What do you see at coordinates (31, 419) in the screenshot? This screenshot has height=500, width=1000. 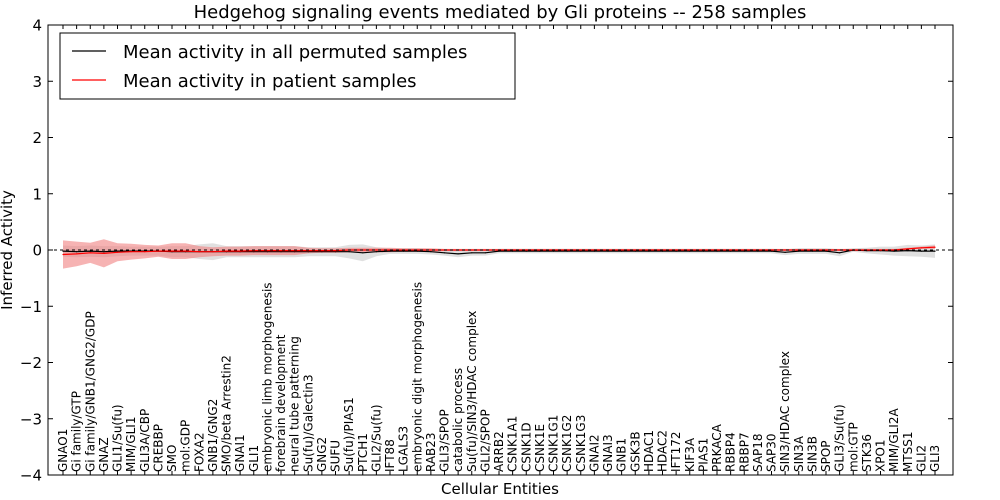 I see `y-tick-label: −3` at bounding box center [31, 419].